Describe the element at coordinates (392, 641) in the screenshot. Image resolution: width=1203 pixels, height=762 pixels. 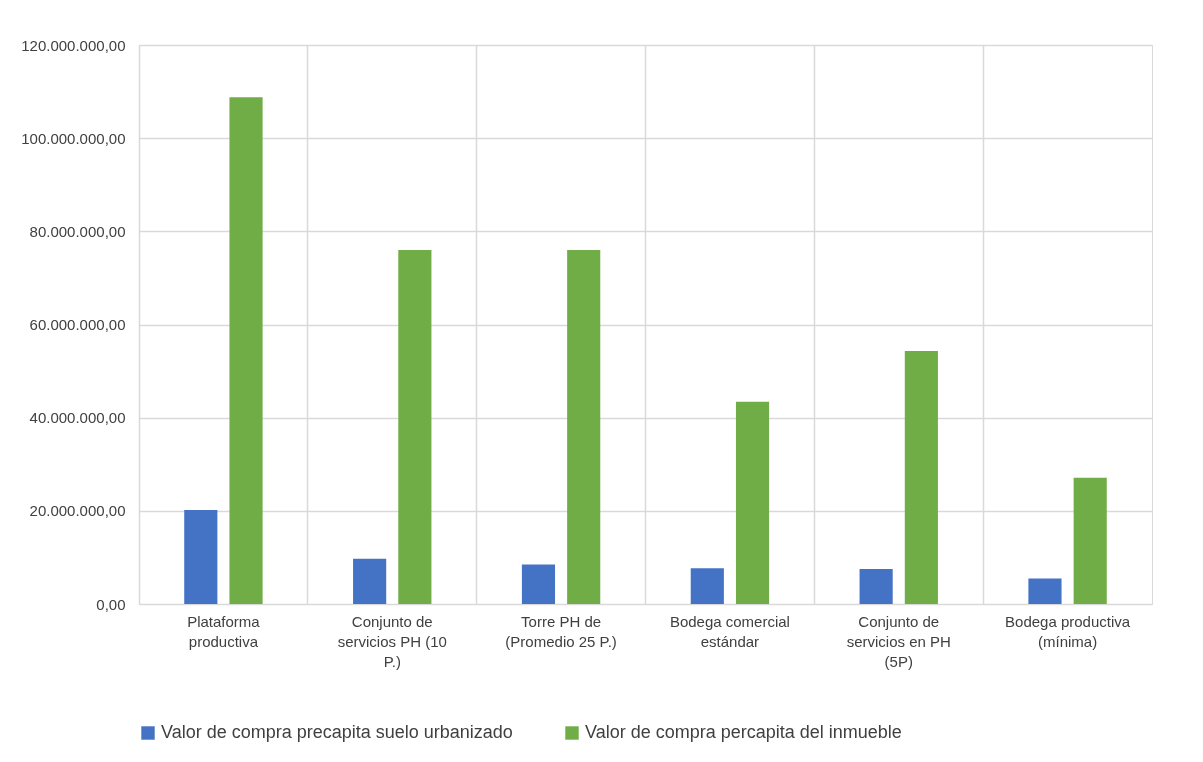
I see `x-tick-label: Conjunto de servicios PH (10 P.)` at that location.